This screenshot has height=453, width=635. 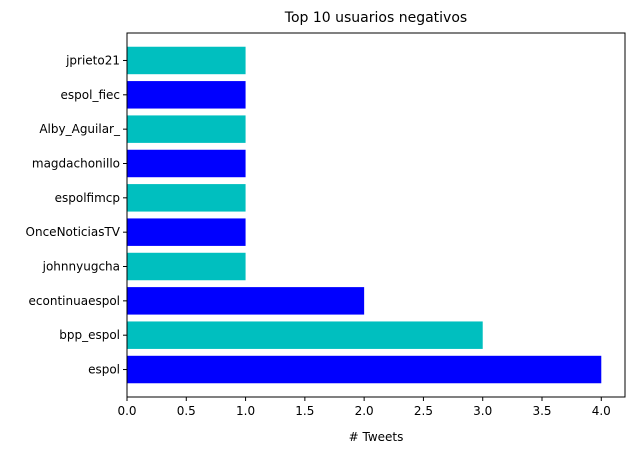 I want to click on y-tick-label: jprieto21, so click(x=92, y=60).